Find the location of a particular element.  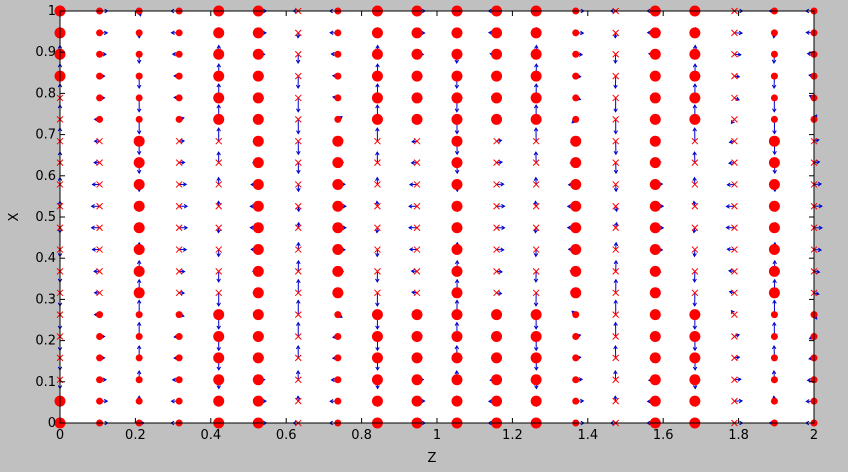

x-tick-label-5: 1 is located at coordinates (437, 435).